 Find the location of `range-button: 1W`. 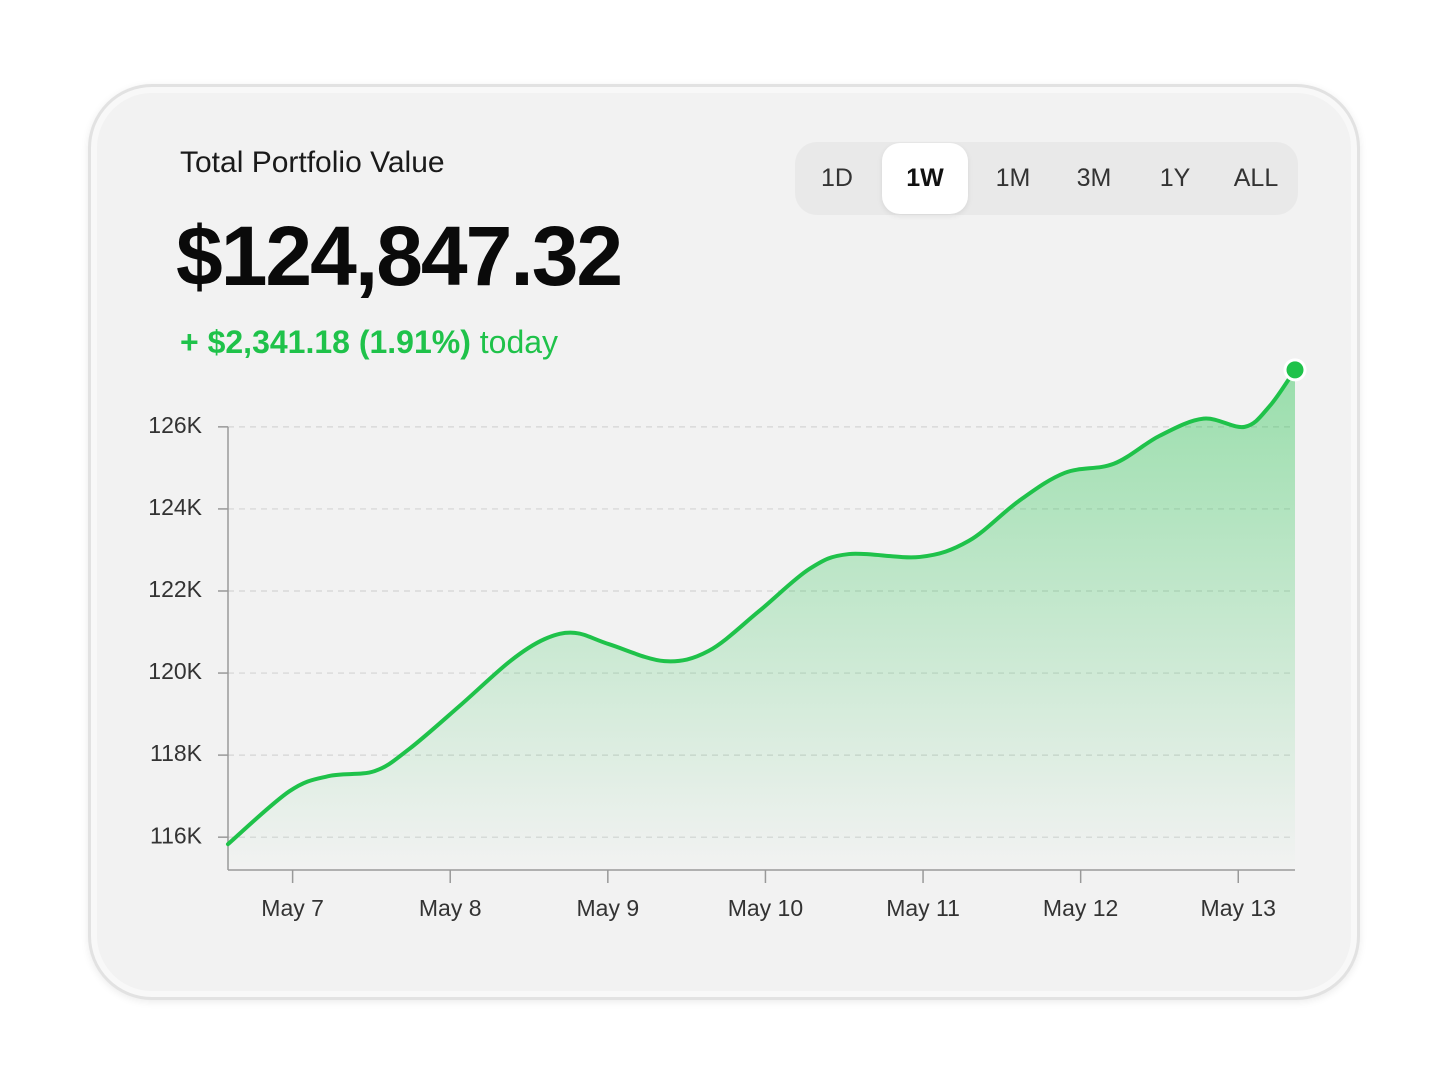

range-button: 1W is located at coordinates (925, 178).